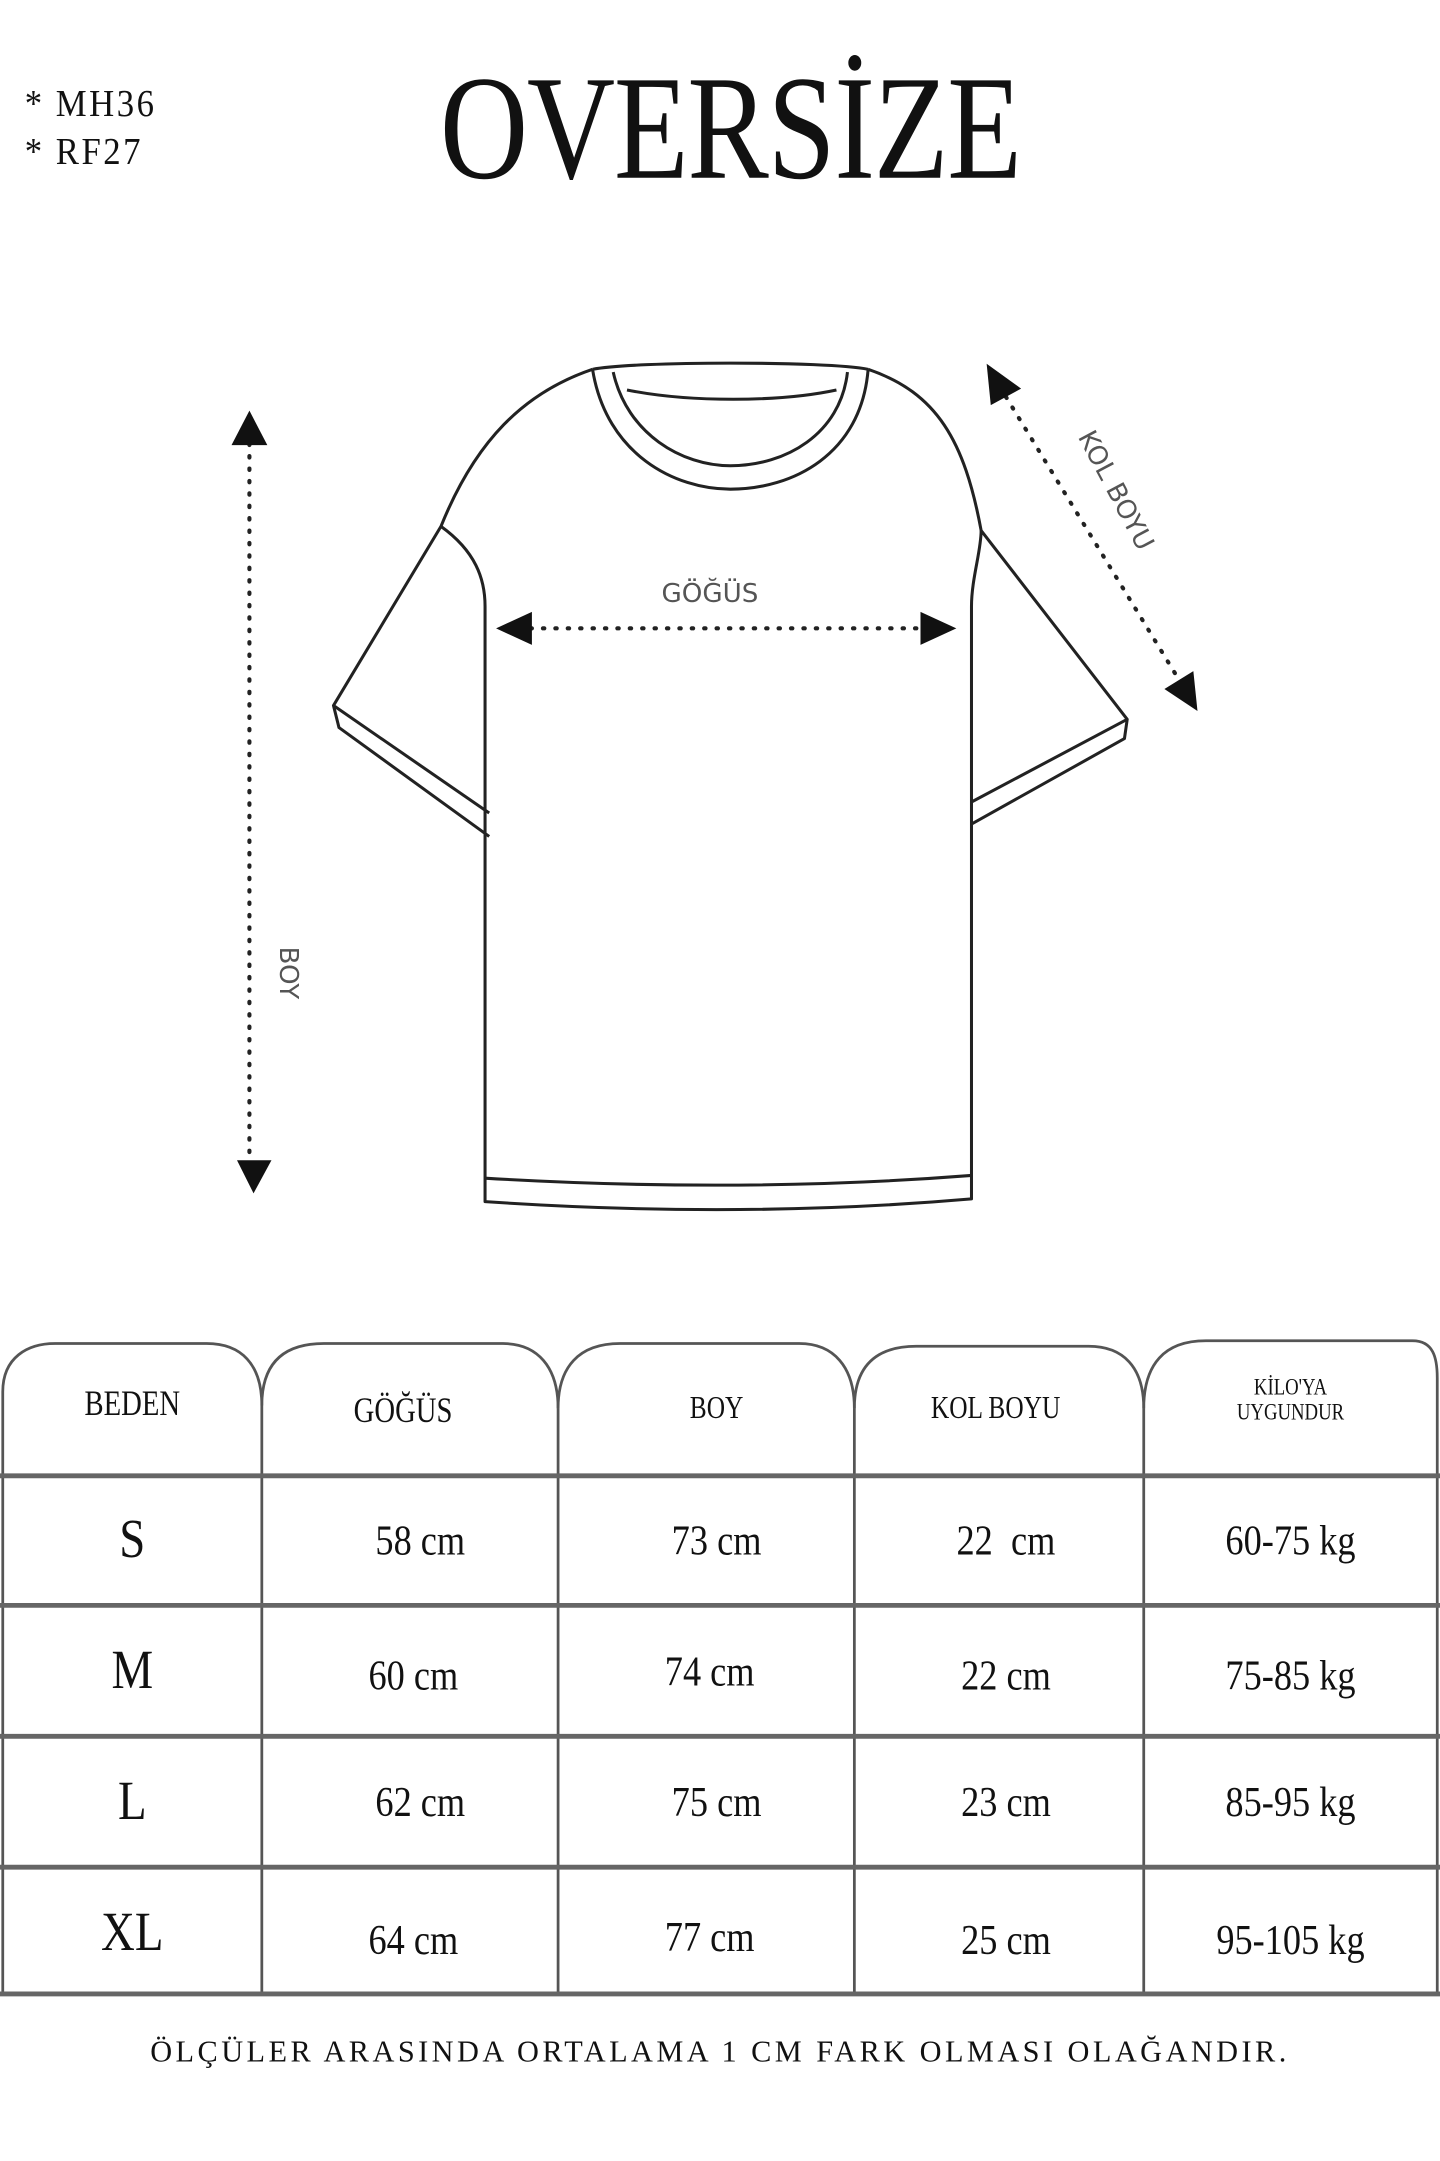 Image resolution: width=1440 pixels, height=2161 pixels. Describe the element at coordinates (716, 1540) in the screenshot. I see `length-cell: 73 cm` at that location.